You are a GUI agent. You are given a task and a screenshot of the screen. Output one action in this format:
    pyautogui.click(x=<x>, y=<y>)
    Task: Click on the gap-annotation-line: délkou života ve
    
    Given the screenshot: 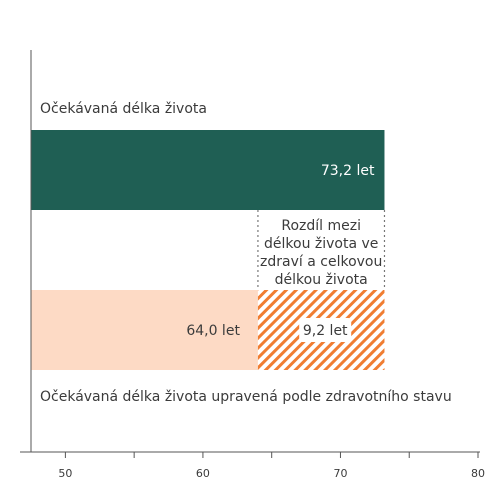 What is the action you would take?
    pyautogui.click(x=321, y=244)
    